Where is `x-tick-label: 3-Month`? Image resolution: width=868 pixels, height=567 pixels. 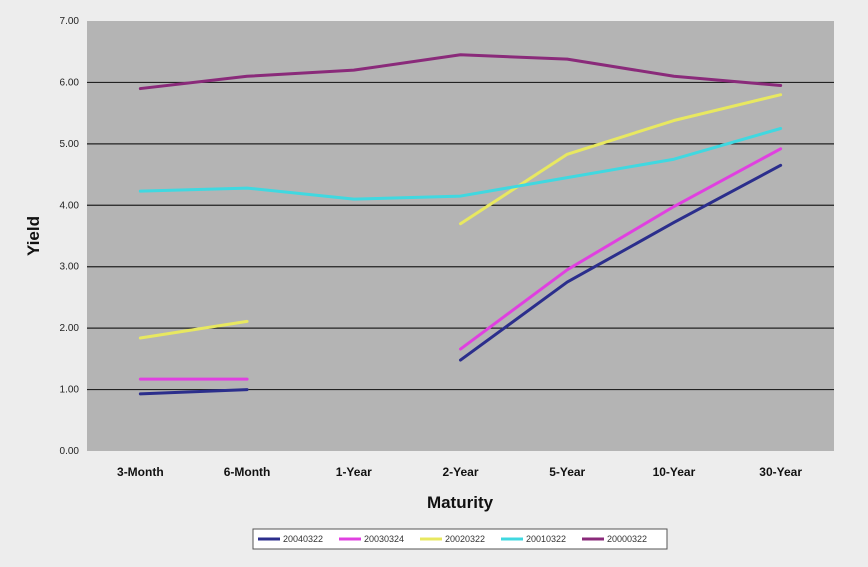 x-tick-label: 3-Month is located at coordinates (140, 472).